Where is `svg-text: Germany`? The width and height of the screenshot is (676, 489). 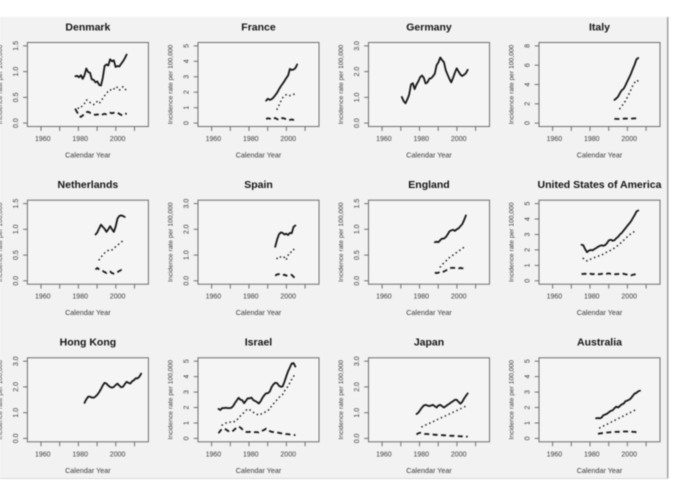 svg-text: Germany is located at coordinates (429, 27).